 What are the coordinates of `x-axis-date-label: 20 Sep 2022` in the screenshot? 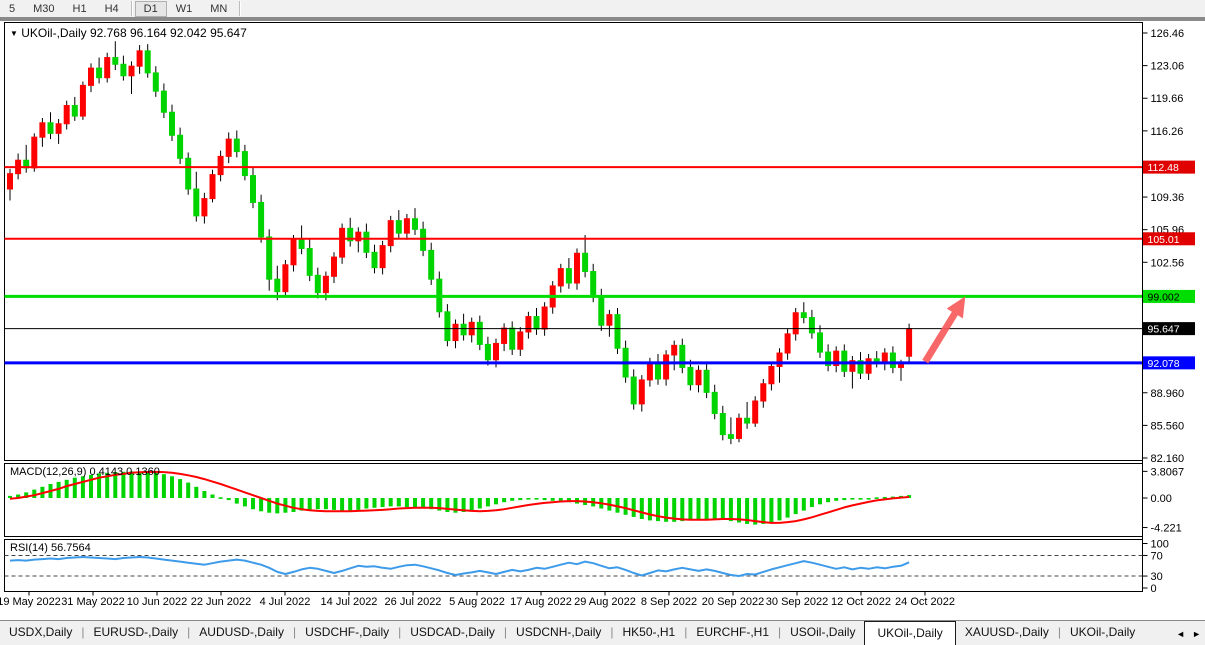 It's located at (733, 602).